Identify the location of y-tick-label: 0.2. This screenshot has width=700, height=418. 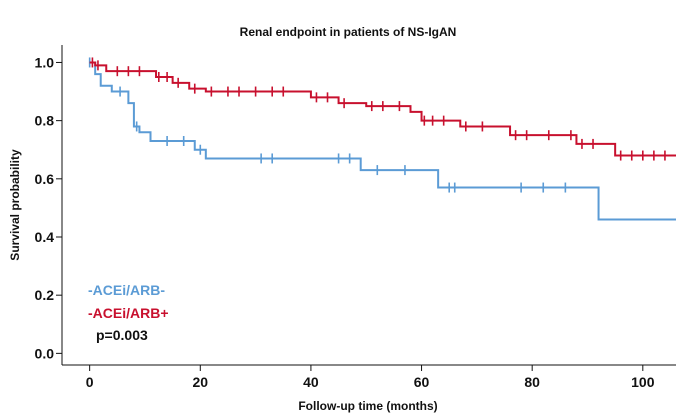
(45, 295).